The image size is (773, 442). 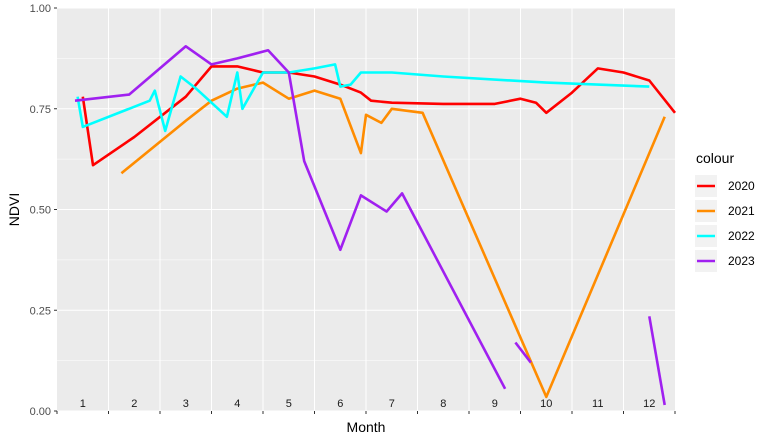 I want to click on legend-label-2020: 2020, so click(x=741, y=186).